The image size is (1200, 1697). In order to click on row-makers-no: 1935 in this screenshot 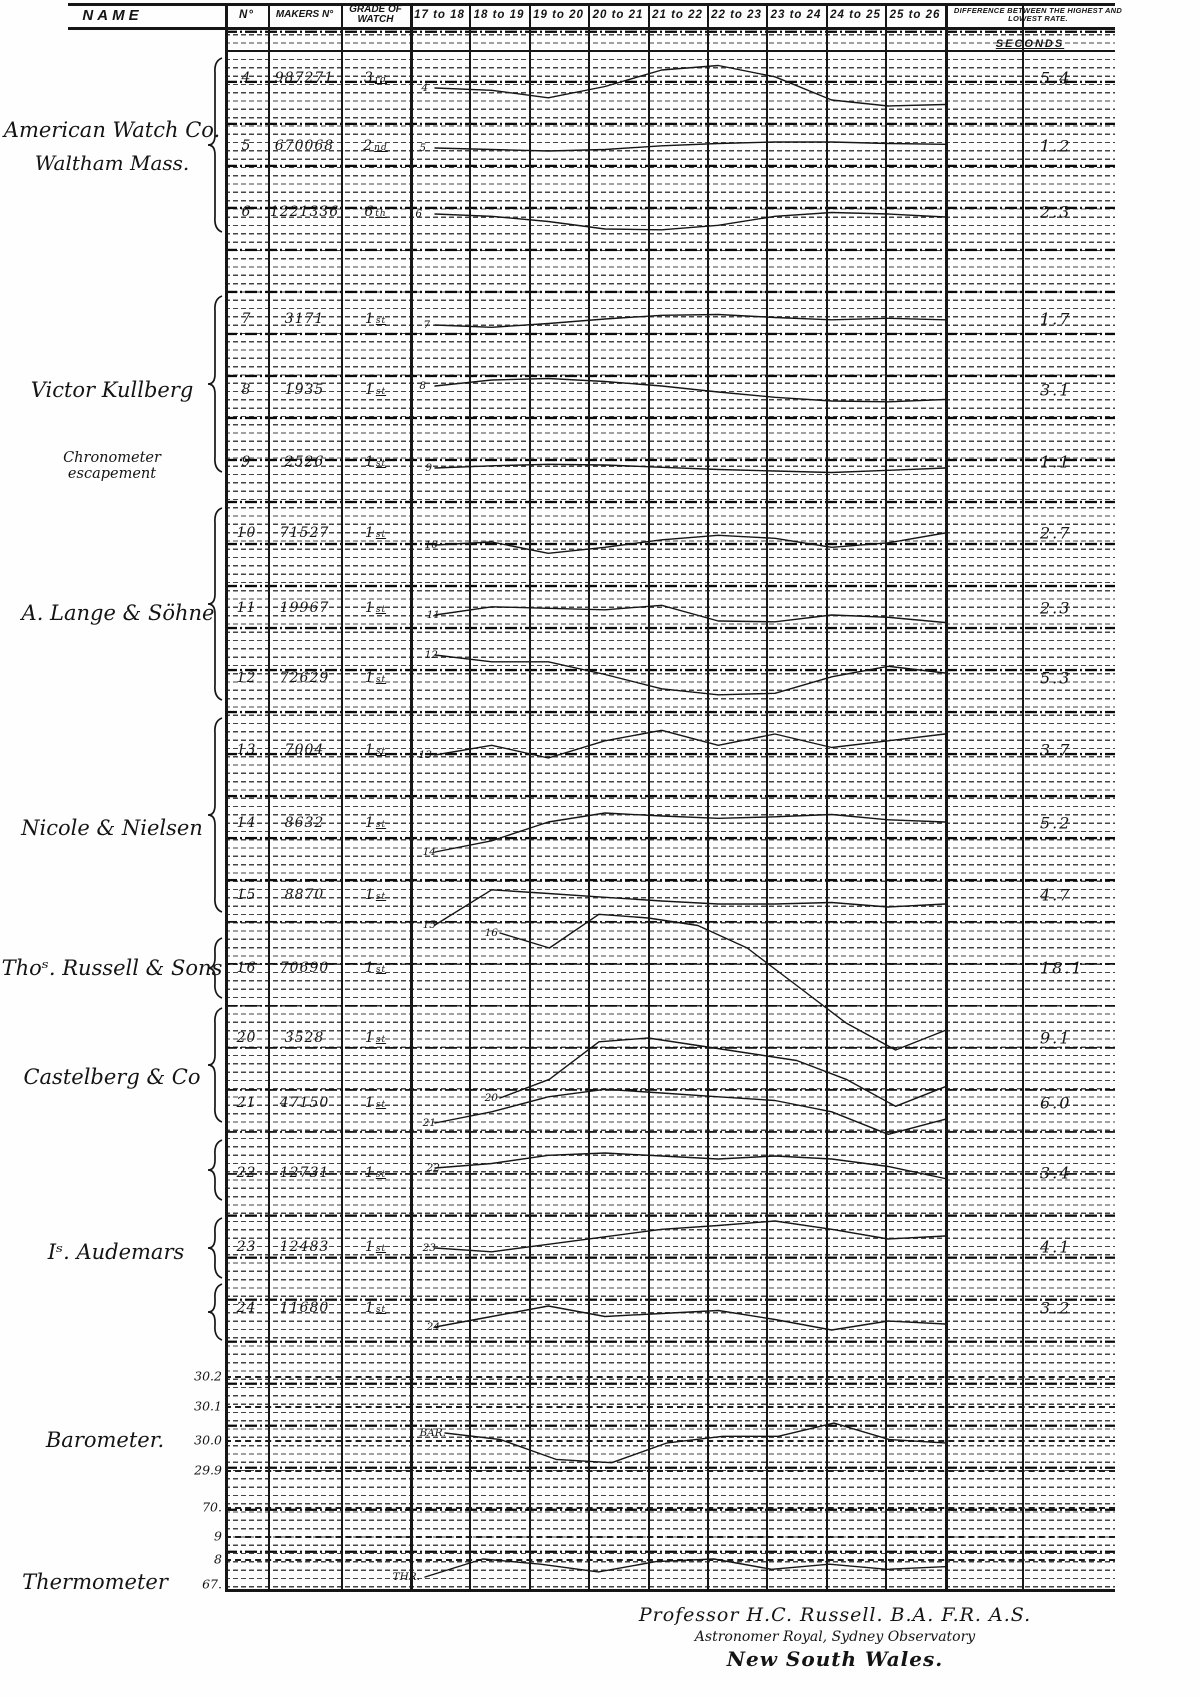, I will do `click(304, 390)`.